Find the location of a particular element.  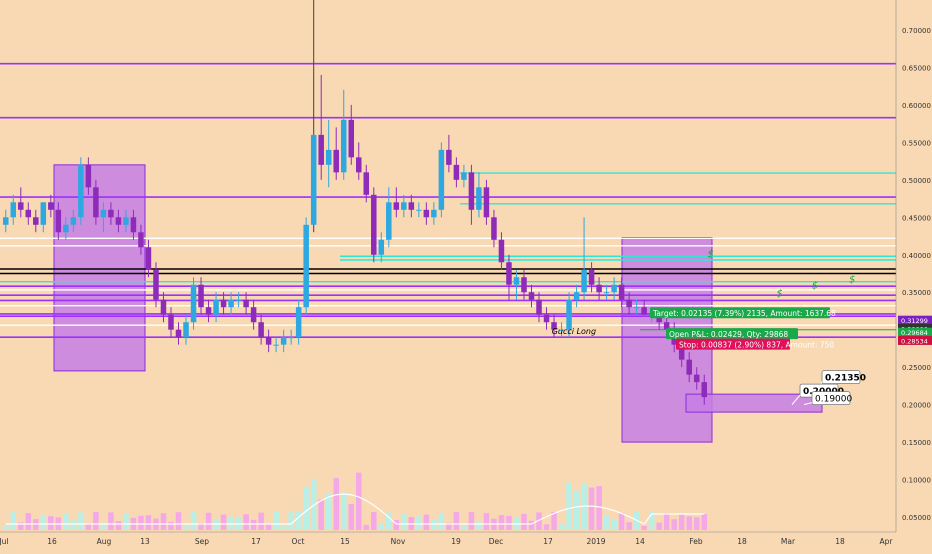

price-badge-text: 0.29684 is located at coordinates (914, 333).